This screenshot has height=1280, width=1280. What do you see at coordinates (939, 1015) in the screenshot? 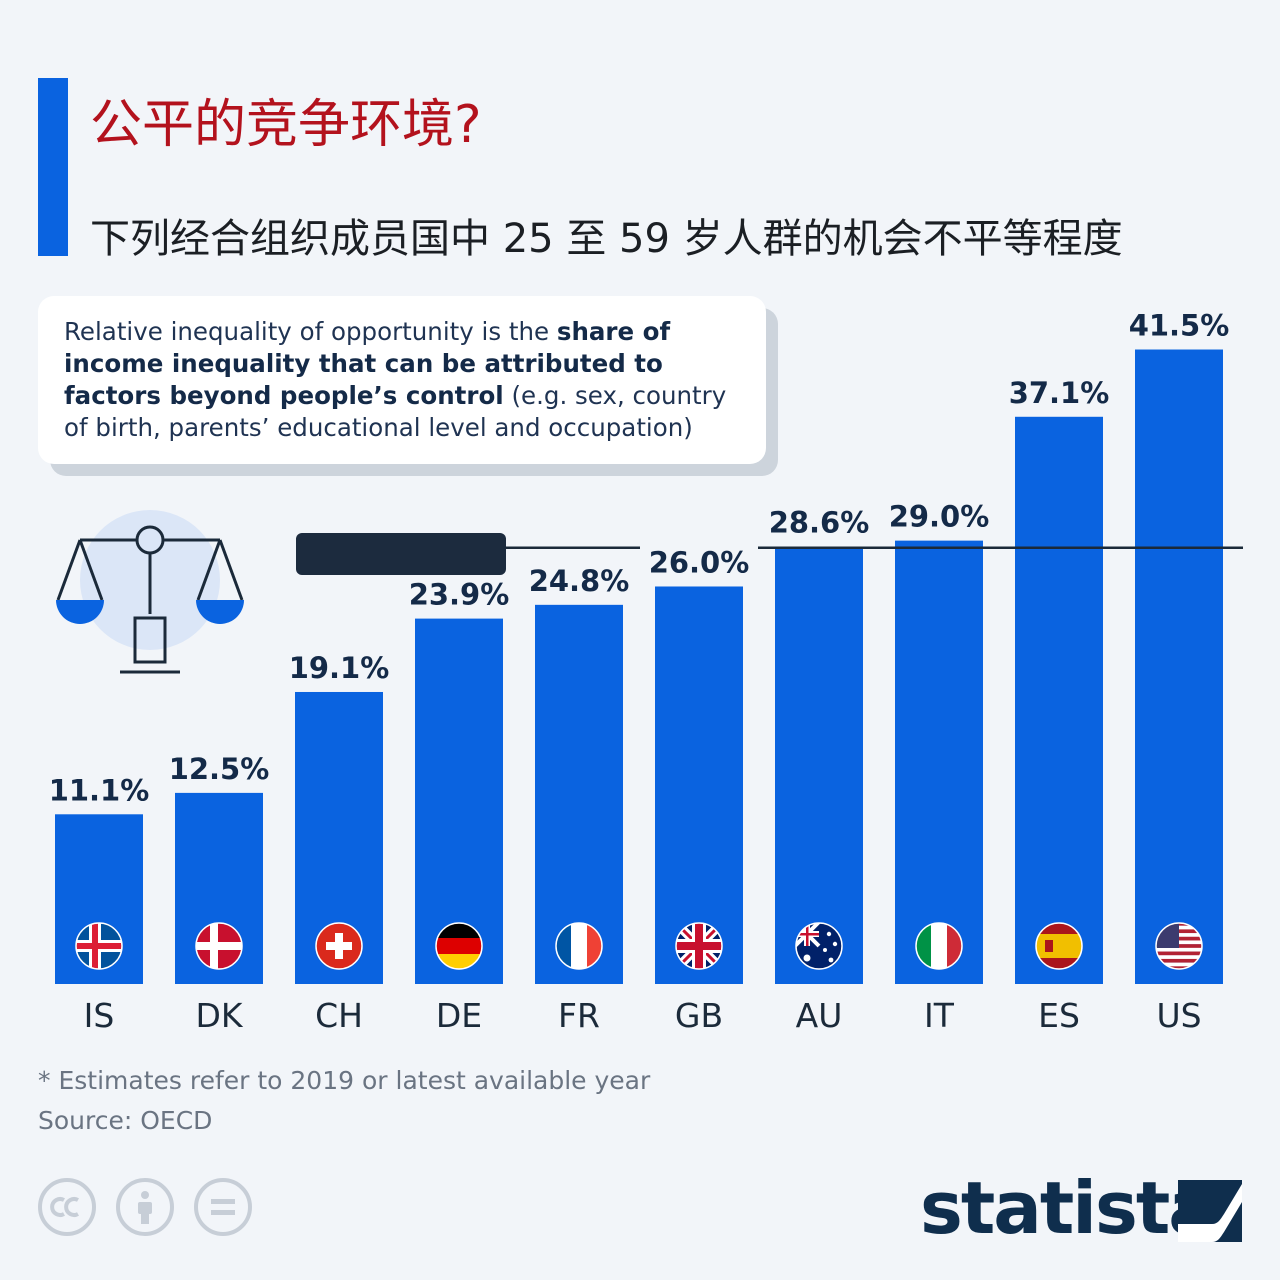
I see `x-tick-it: IT` at bounding box center [939, 1015].